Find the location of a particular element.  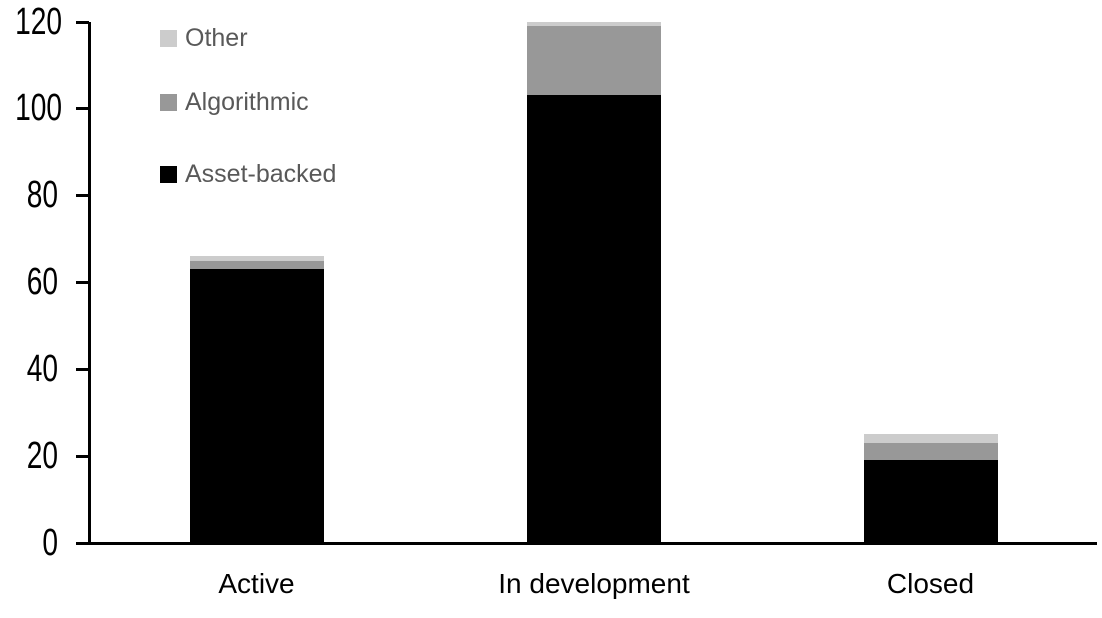

legend-label: Asset-backed is located at coordinates (261, 174).